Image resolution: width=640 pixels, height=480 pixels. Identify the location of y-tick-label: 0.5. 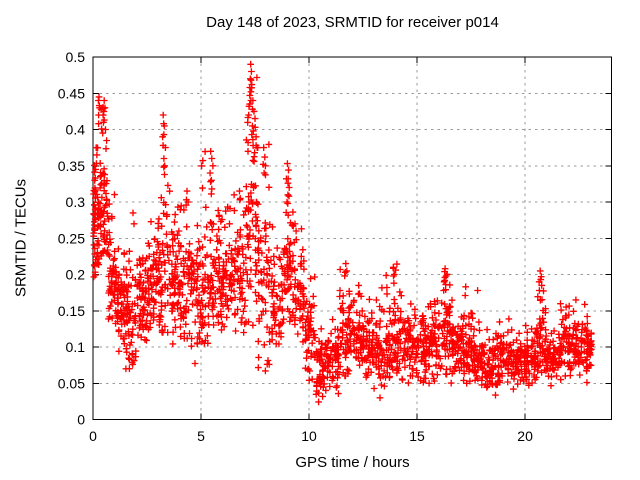
(76, 57).